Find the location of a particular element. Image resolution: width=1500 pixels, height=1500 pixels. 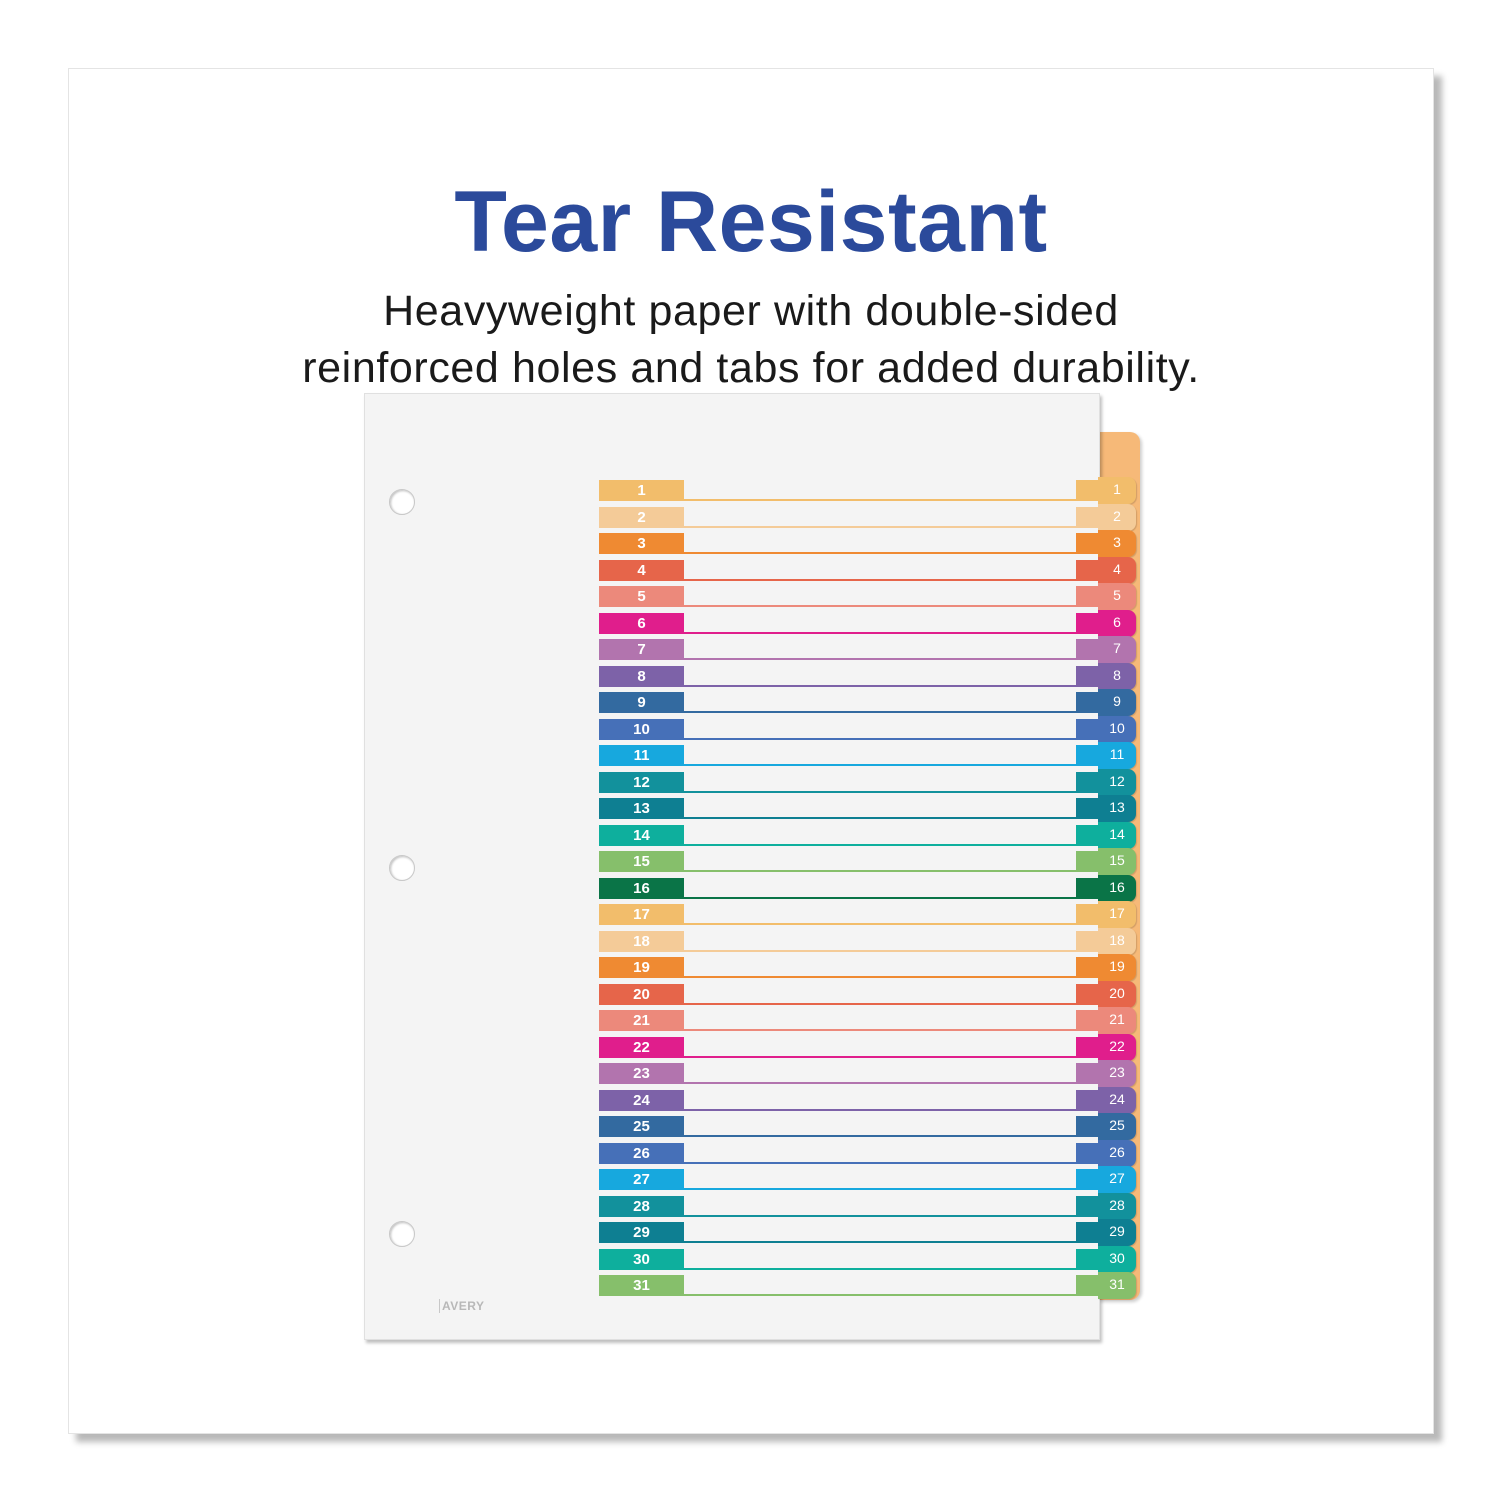

side-tab: 19 is located at coordinates (1117, 967).